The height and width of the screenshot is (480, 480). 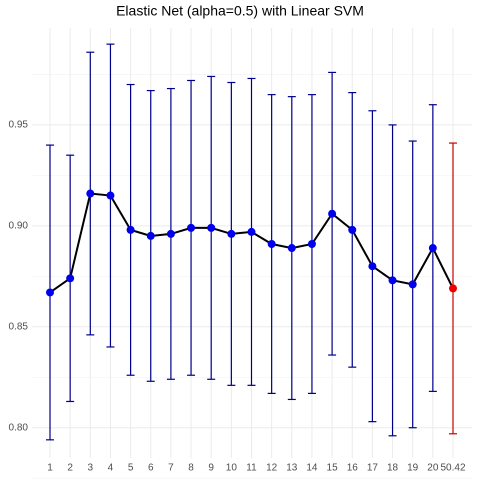 I want to click on x-tick-label: 13, so click(x=292, y=468).